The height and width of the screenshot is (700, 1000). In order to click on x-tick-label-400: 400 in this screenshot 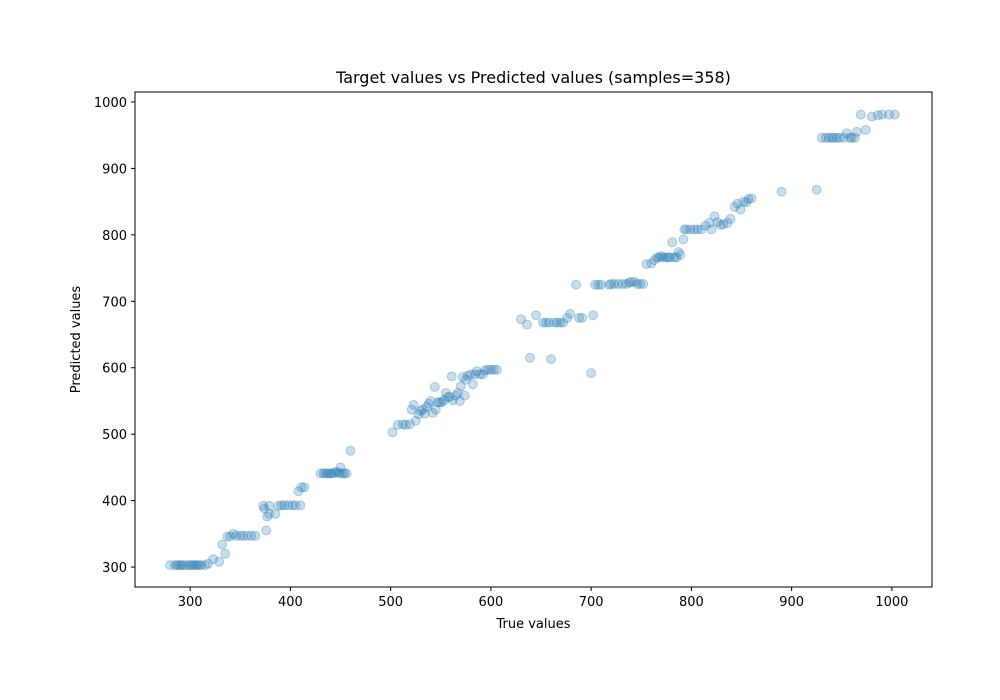, I will do `click(290, 602)`.